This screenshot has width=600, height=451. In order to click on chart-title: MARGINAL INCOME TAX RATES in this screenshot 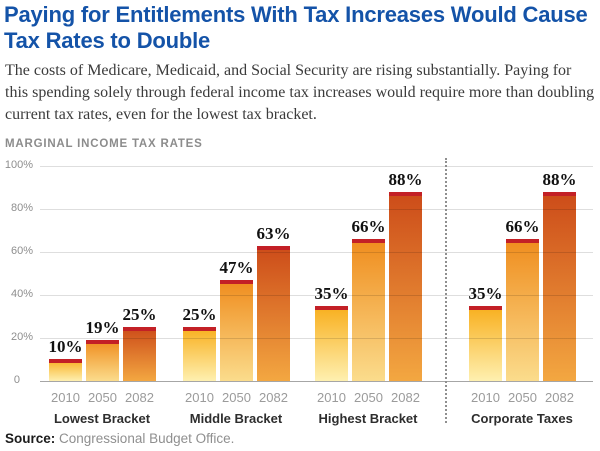, I will do `click(104, 144)`.